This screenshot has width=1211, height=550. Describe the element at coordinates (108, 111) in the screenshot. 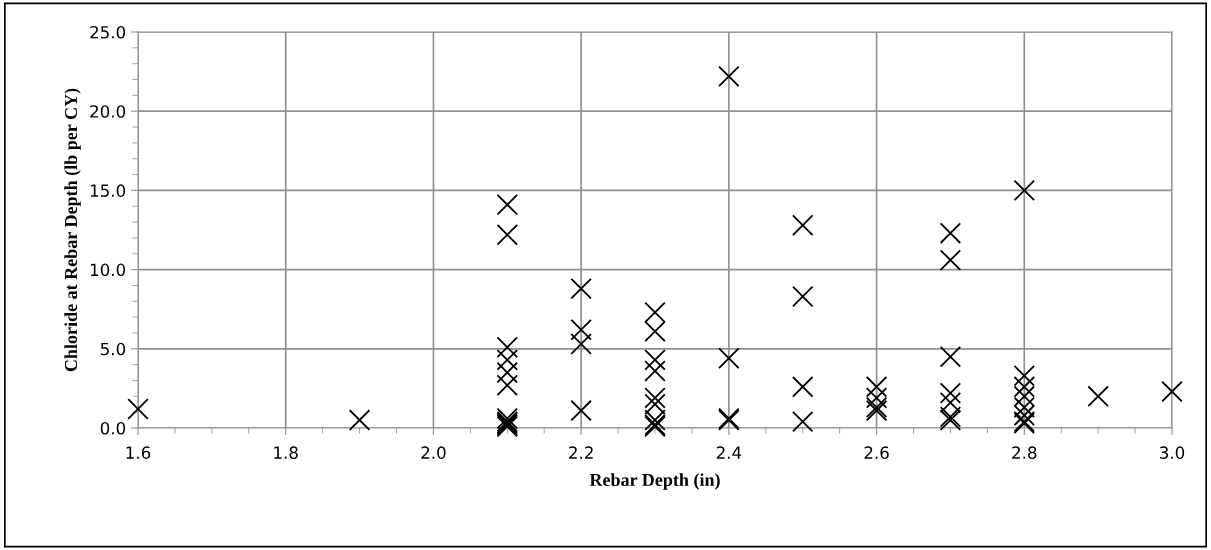

I see `y-tick-label: 20.0` at that location.